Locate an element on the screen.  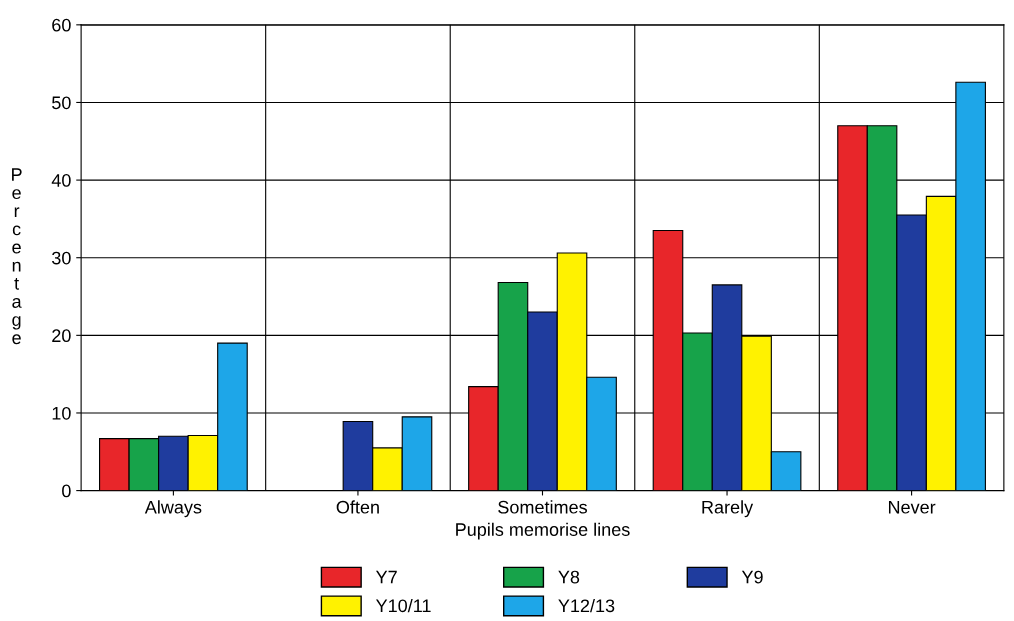
x-tick-label: Never is located at coordinates (912, 507).